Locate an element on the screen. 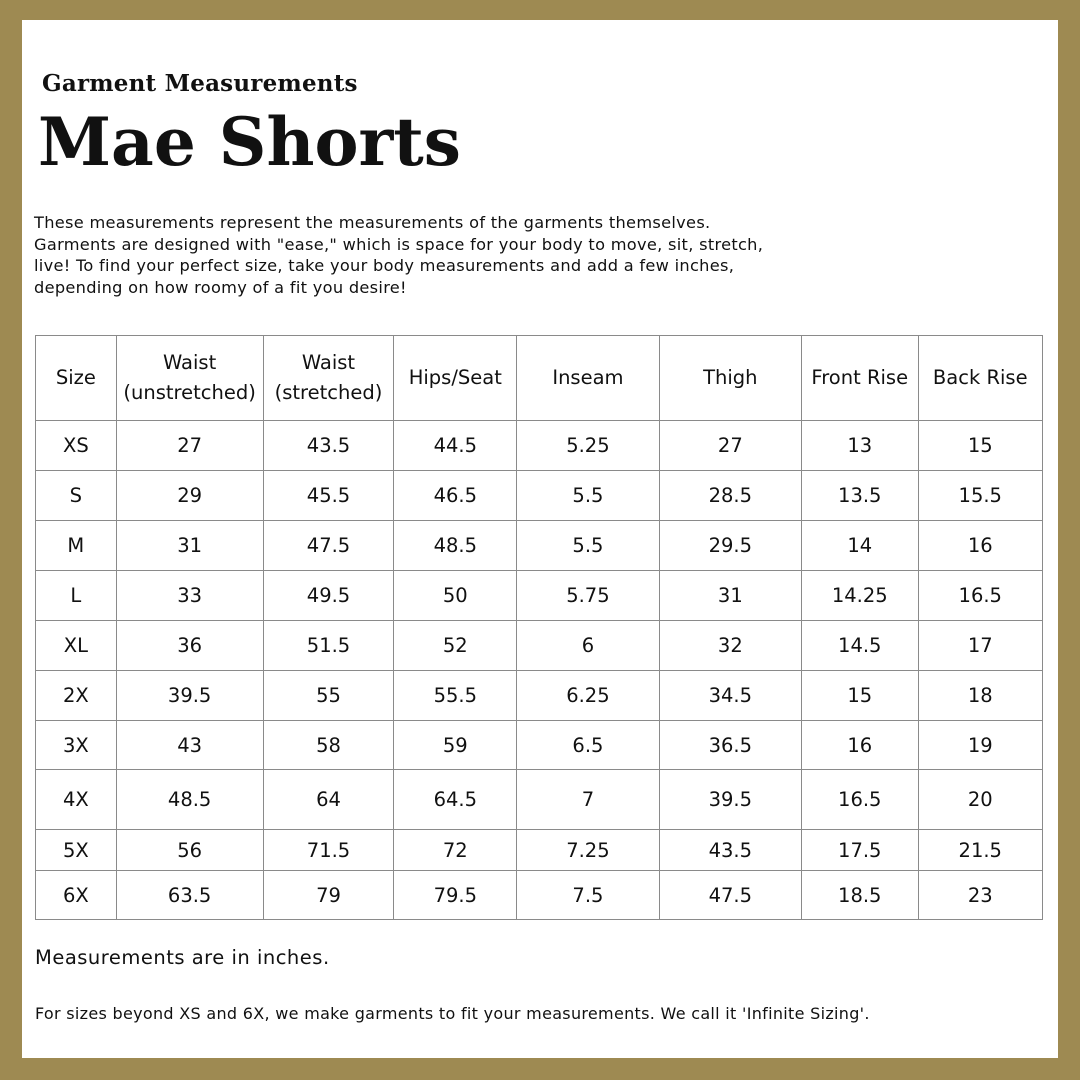  table-row: 2X 39.5 55 55.5 6.25 34.5 15 18 is located at coordinates (539, 695).